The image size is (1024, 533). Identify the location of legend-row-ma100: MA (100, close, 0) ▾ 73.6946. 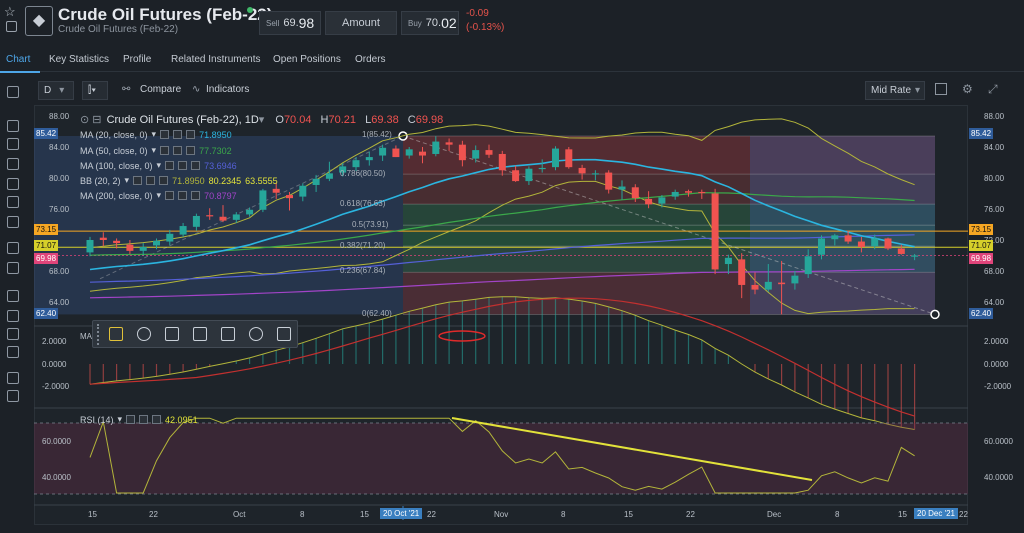
(158, 165).